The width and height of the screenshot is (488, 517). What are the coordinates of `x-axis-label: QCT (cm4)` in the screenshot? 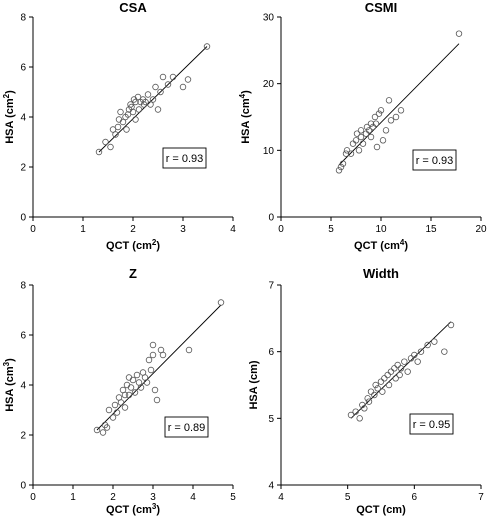 It's located at (381, 245).